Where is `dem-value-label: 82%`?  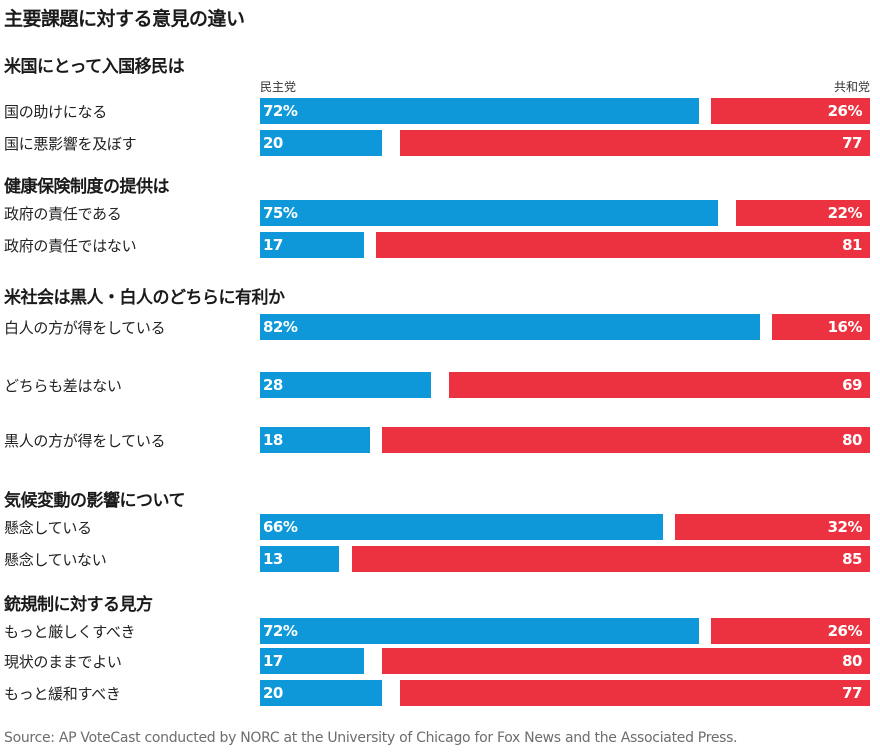
dem-value-label: 82% is located at coordinates (280, 327).